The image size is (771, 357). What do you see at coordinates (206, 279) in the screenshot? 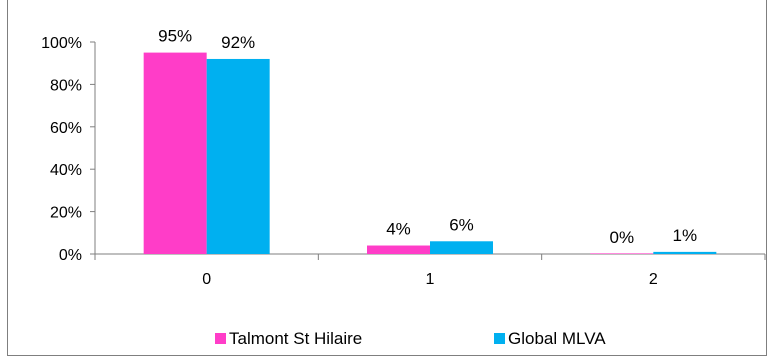
I see `x-tick-label: 0` at bounding box center [206, 279].